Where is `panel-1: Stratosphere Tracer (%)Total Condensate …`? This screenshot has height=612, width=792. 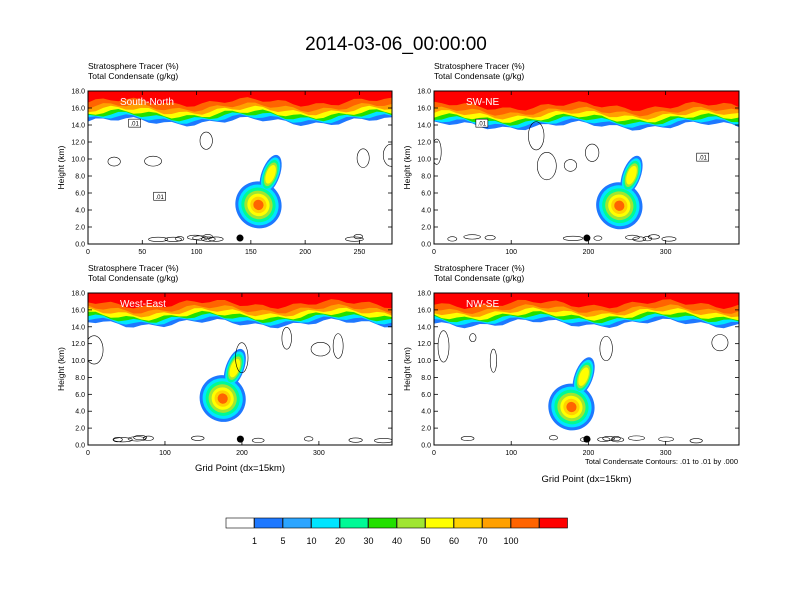
panel-1: Stratosphere Tracer (%)Total Condensate … is located at coordinates (224, 158).